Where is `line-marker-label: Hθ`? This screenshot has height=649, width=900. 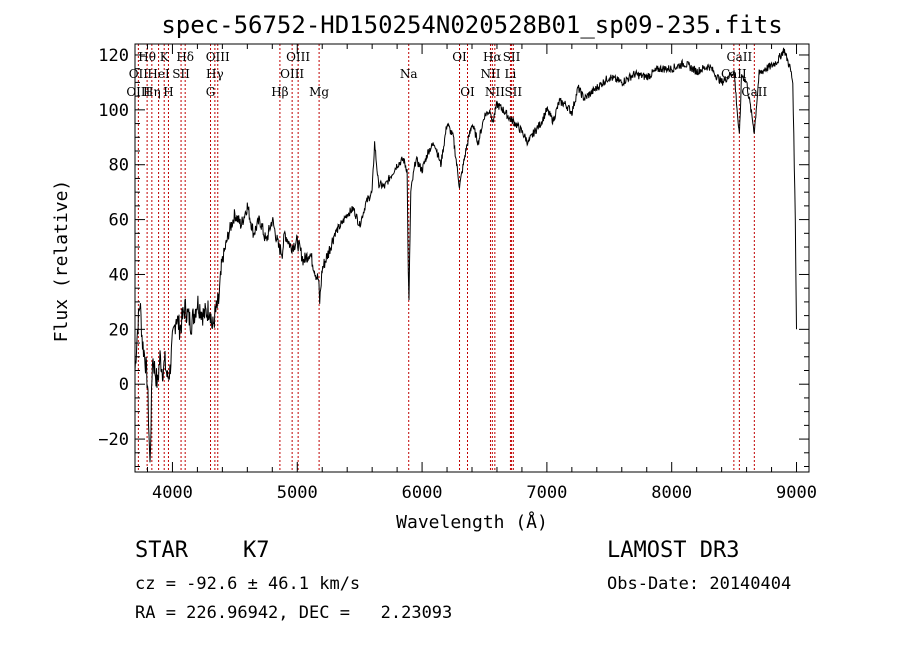 line-marker-label: Hθ is located at coordinates (147, 57).